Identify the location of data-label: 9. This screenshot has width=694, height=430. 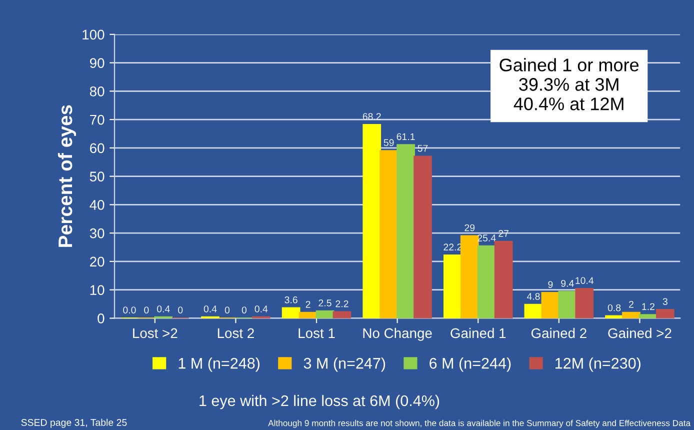
(550, 284).